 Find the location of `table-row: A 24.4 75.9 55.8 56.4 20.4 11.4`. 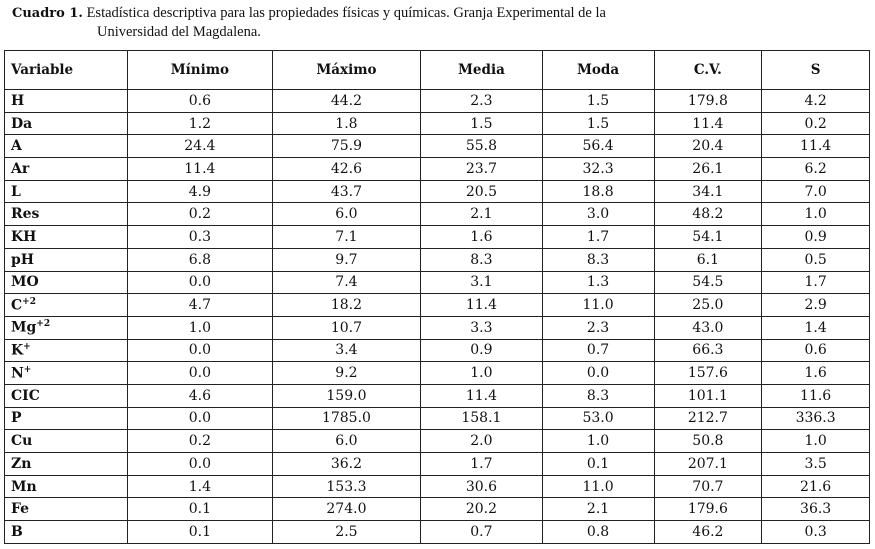

table-row: A 24.4 75.9 55.8 56.4 20.4 11.4 is located at coordinates (437, 146).